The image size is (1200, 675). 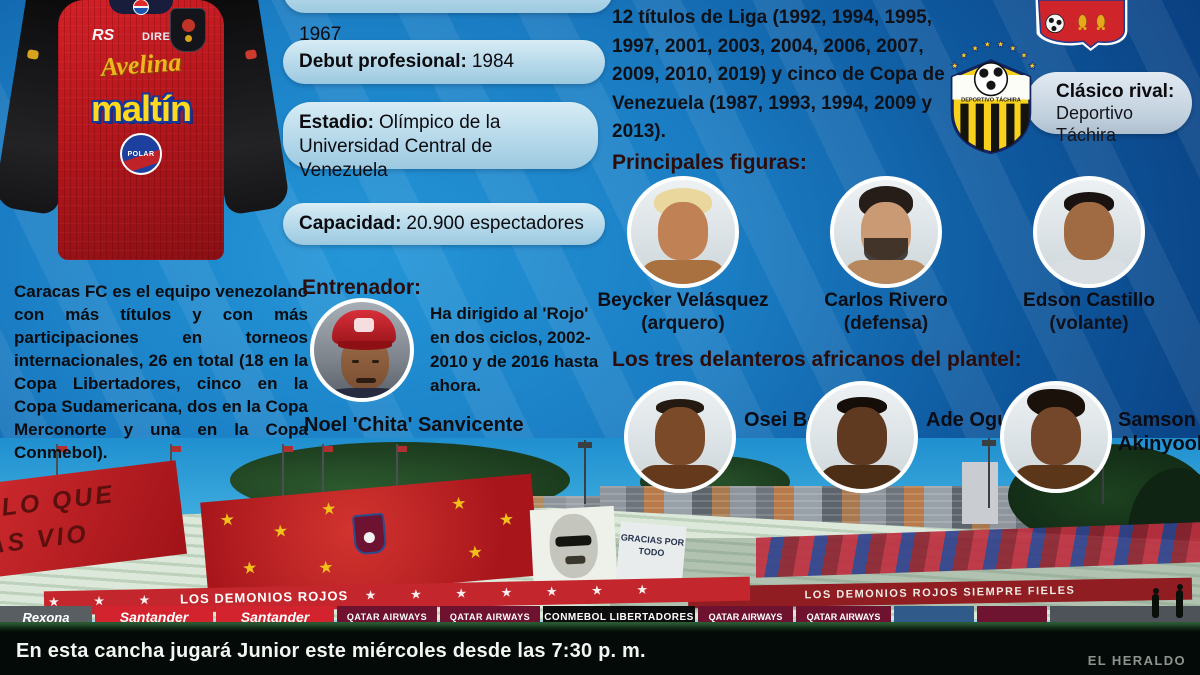 I want to click on maltin-sponsor-logo: maltín, so click(x=141, y=108).